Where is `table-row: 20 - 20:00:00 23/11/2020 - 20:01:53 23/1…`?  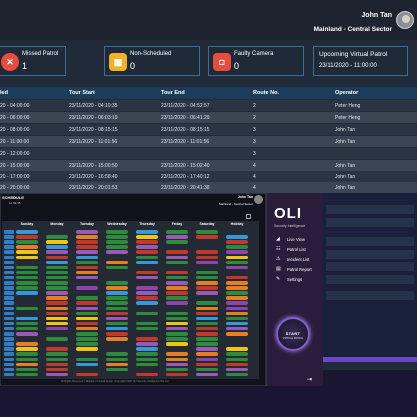
table-row: 20 - 20:00:00 23/11/2020 - 20:01:53 23/1… is located at coordinates (208, 187).